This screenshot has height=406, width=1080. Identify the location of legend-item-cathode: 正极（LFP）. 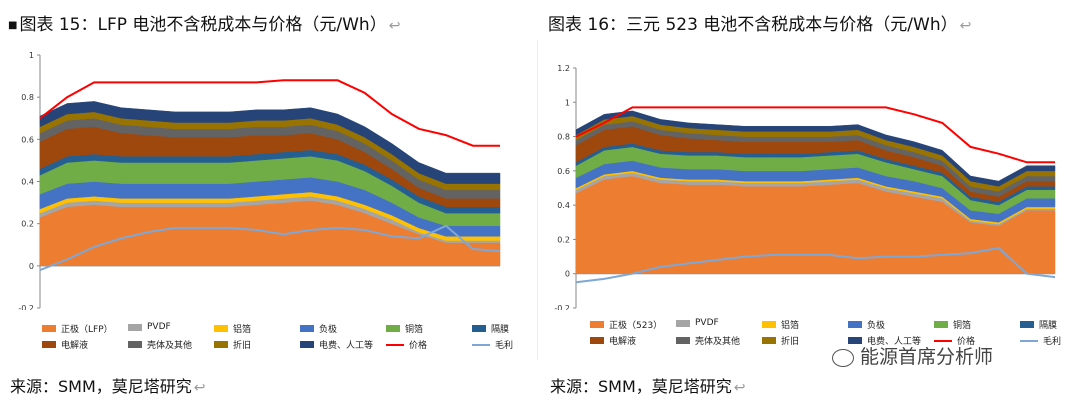
(77, 328).